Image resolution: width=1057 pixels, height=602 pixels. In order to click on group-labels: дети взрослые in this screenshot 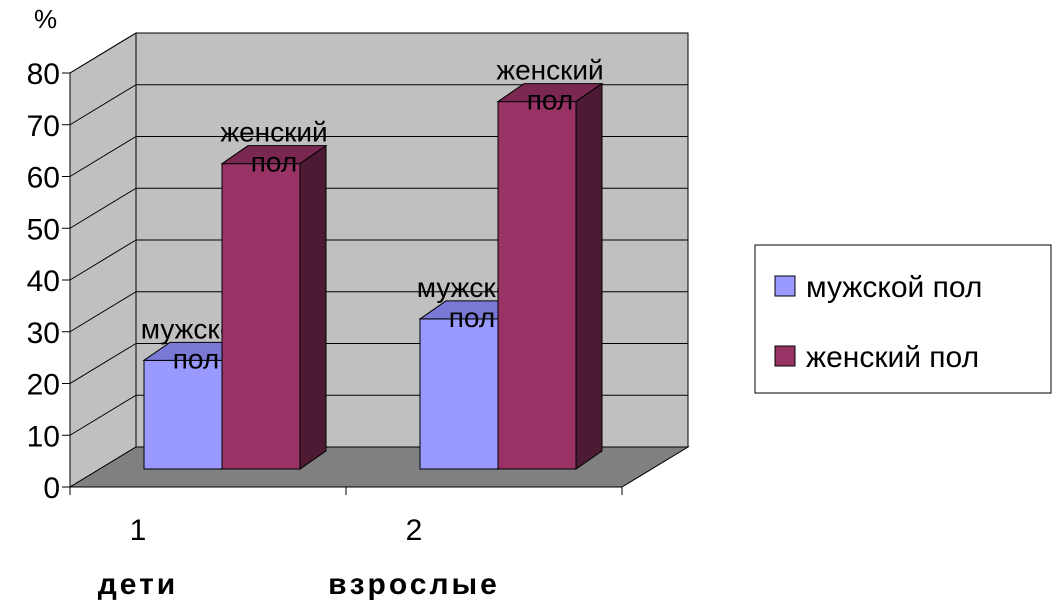, I will do `click(299, 584)`.